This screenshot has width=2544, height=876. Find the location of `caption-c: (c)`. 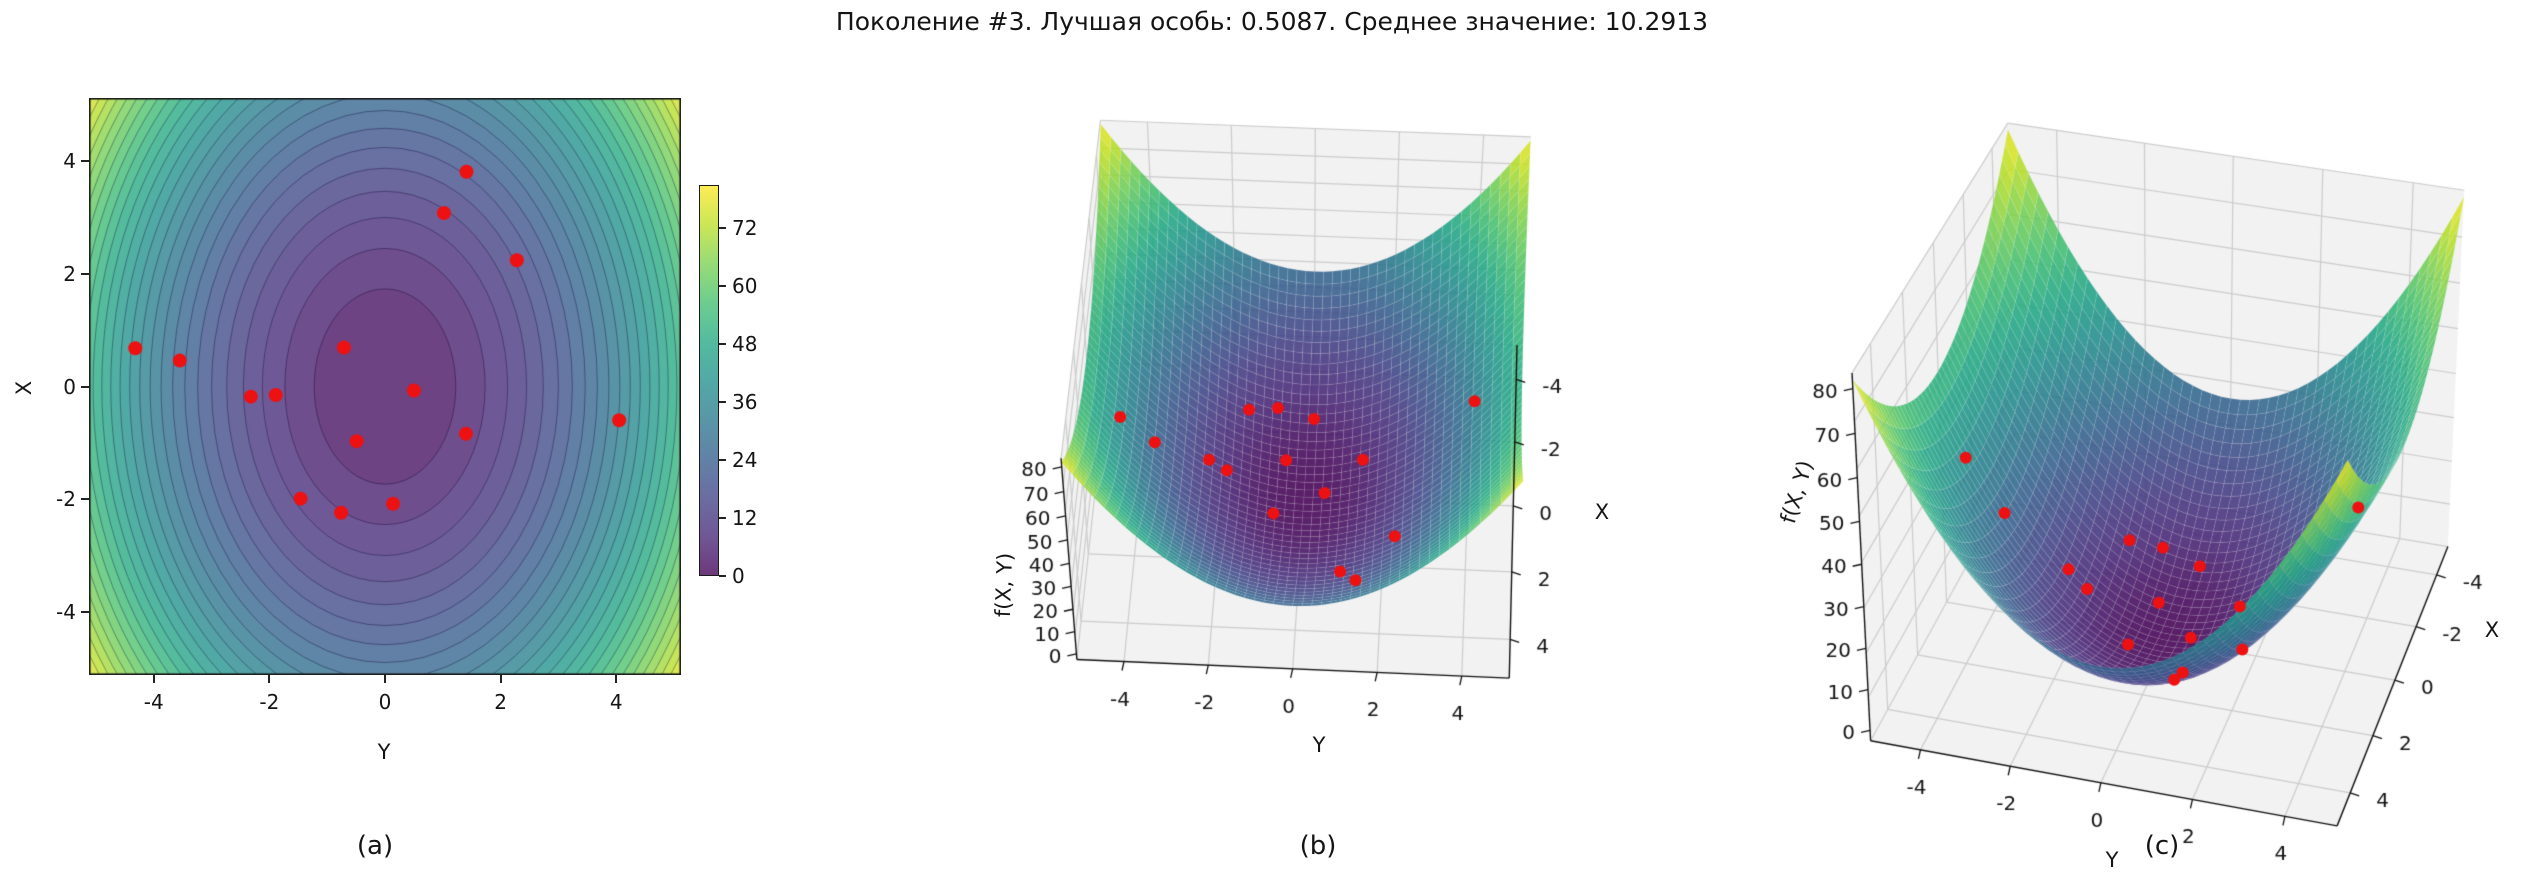

caption-c: (c) is located at coordinates (2162, 846).